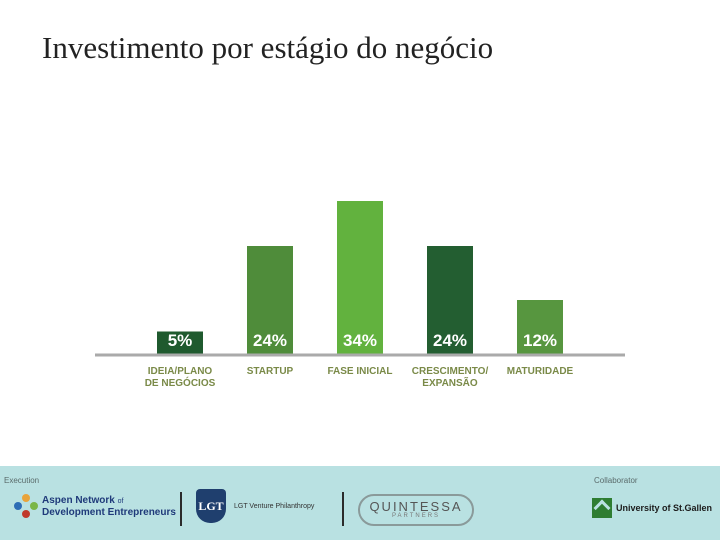 Image resolution: width=720 pixels, height=540 pixels. What do you see at coordinates (359, 371) in the screenshot?
I see `category-label-2: FASE INICIAL` at bounding box center [359, 371].